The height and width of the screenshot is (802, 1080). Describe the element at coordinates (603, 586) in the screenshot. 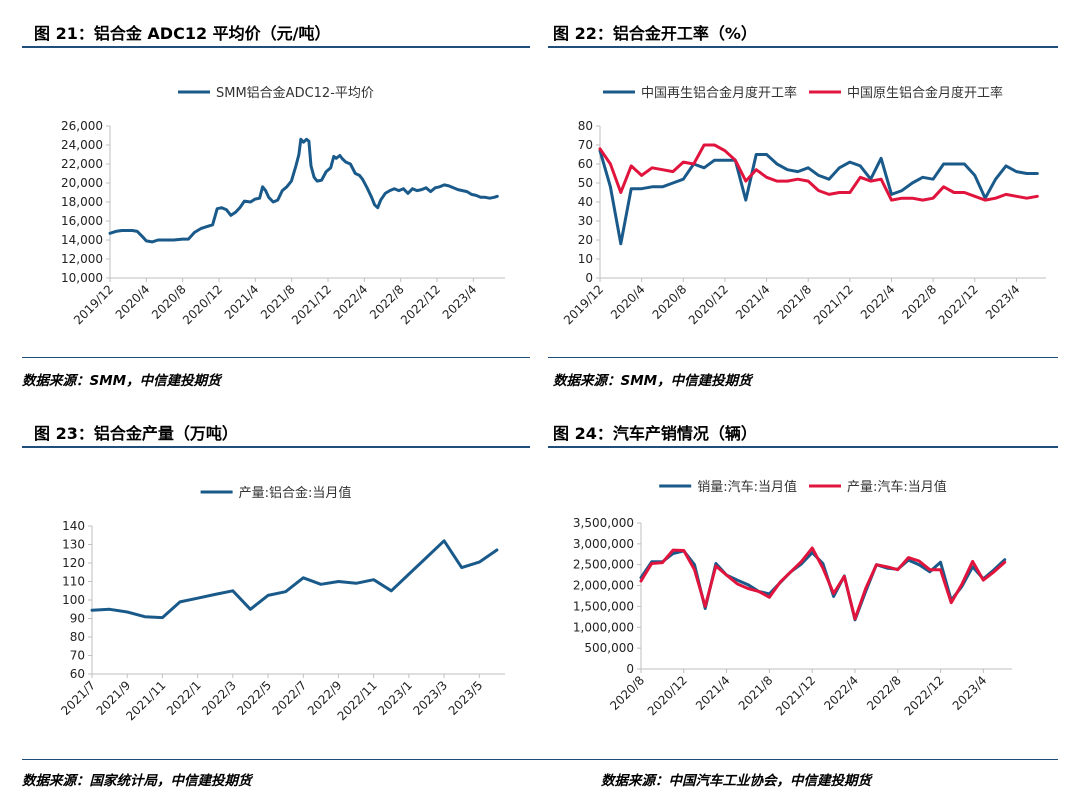

I see `y-tick-label: 2,000,000` at that location.